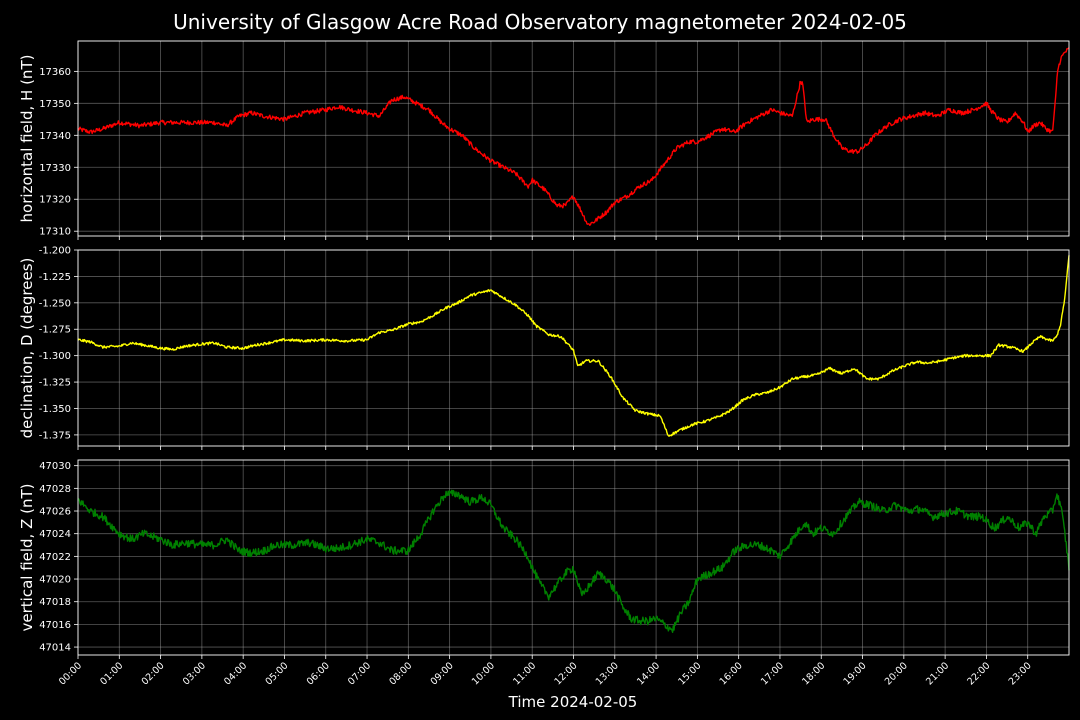 Image resolution: width=1080 pixels, height=720 pixels. Describe the element at coordinates (937, 673) in the screenshot. I see `x-tick-label: 21:00` at that location.